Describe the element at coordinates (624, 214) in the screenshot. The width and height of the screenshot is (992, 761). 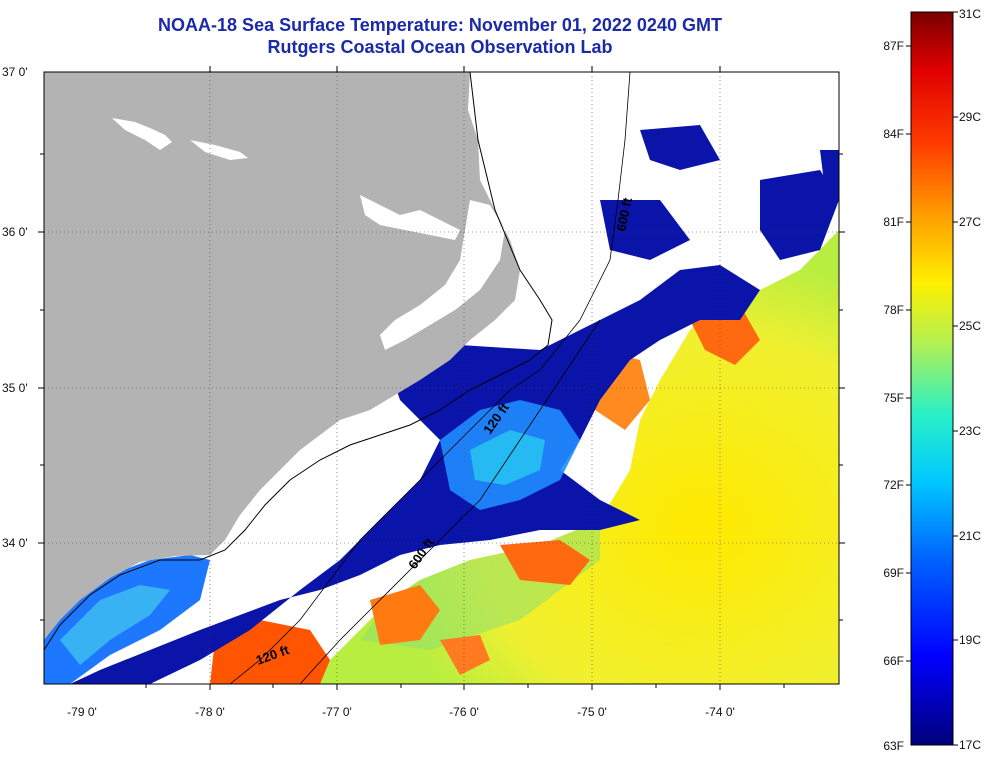
I see `contour-label-600ft-north: 600 ft` at that location.